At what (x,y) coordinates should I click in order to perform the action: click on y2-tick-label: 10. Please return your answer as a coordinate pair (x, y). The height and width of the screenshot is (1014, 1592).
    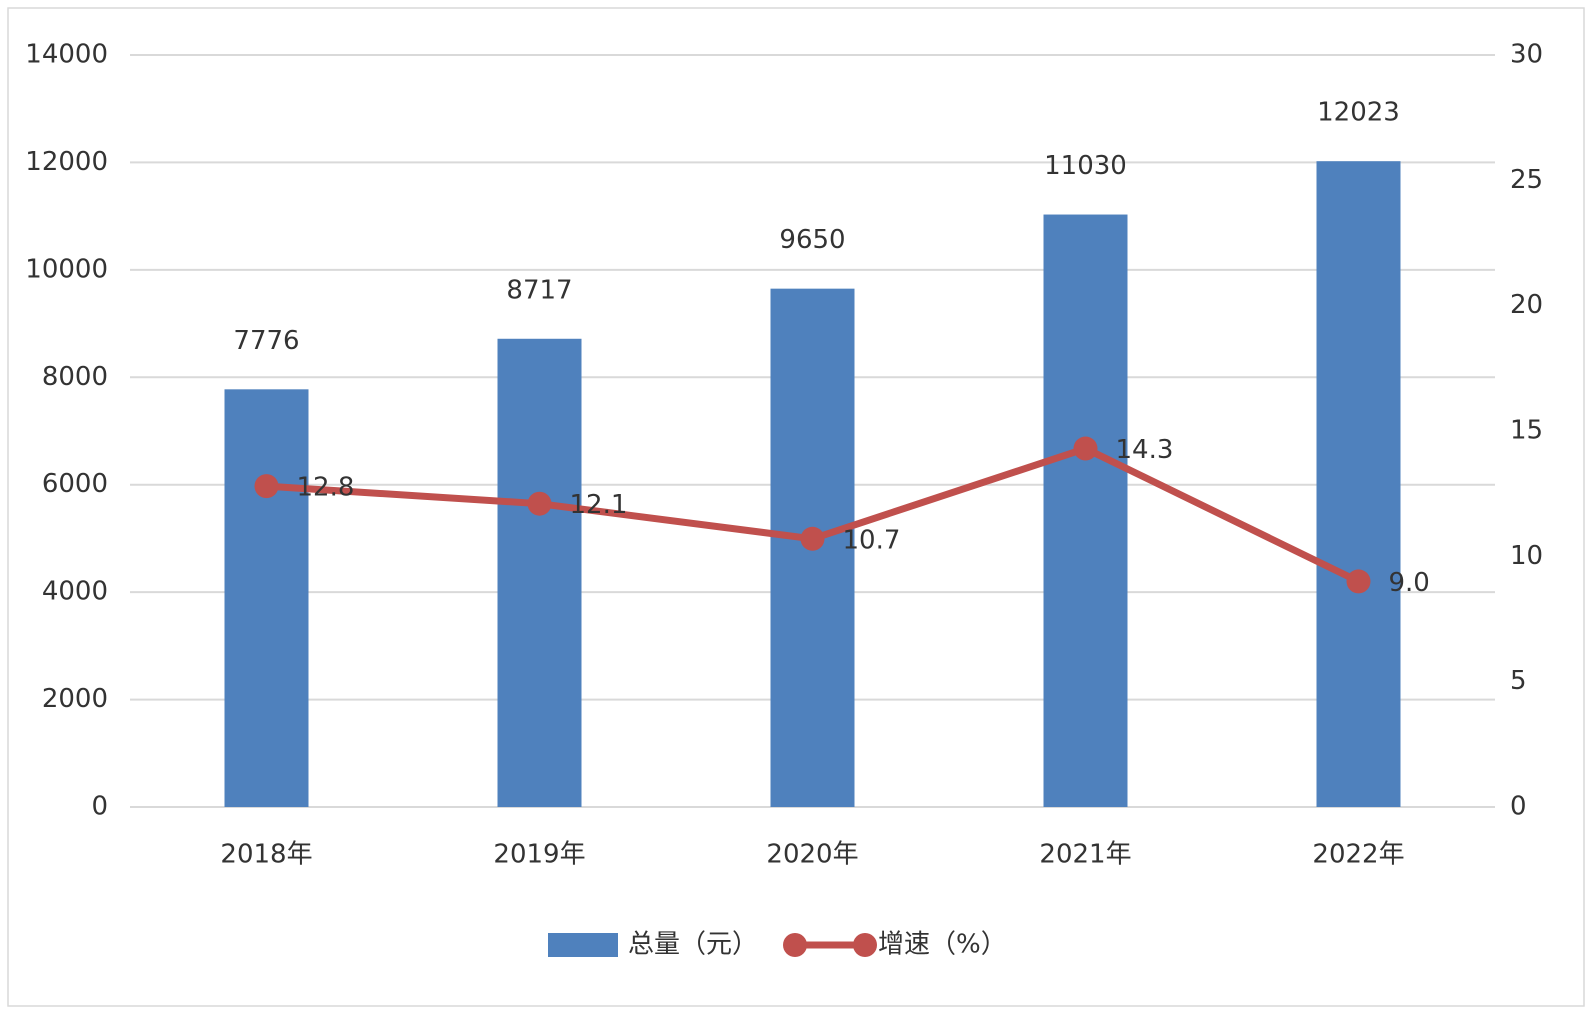
    Looking at the image, I should click on (1526, 556).